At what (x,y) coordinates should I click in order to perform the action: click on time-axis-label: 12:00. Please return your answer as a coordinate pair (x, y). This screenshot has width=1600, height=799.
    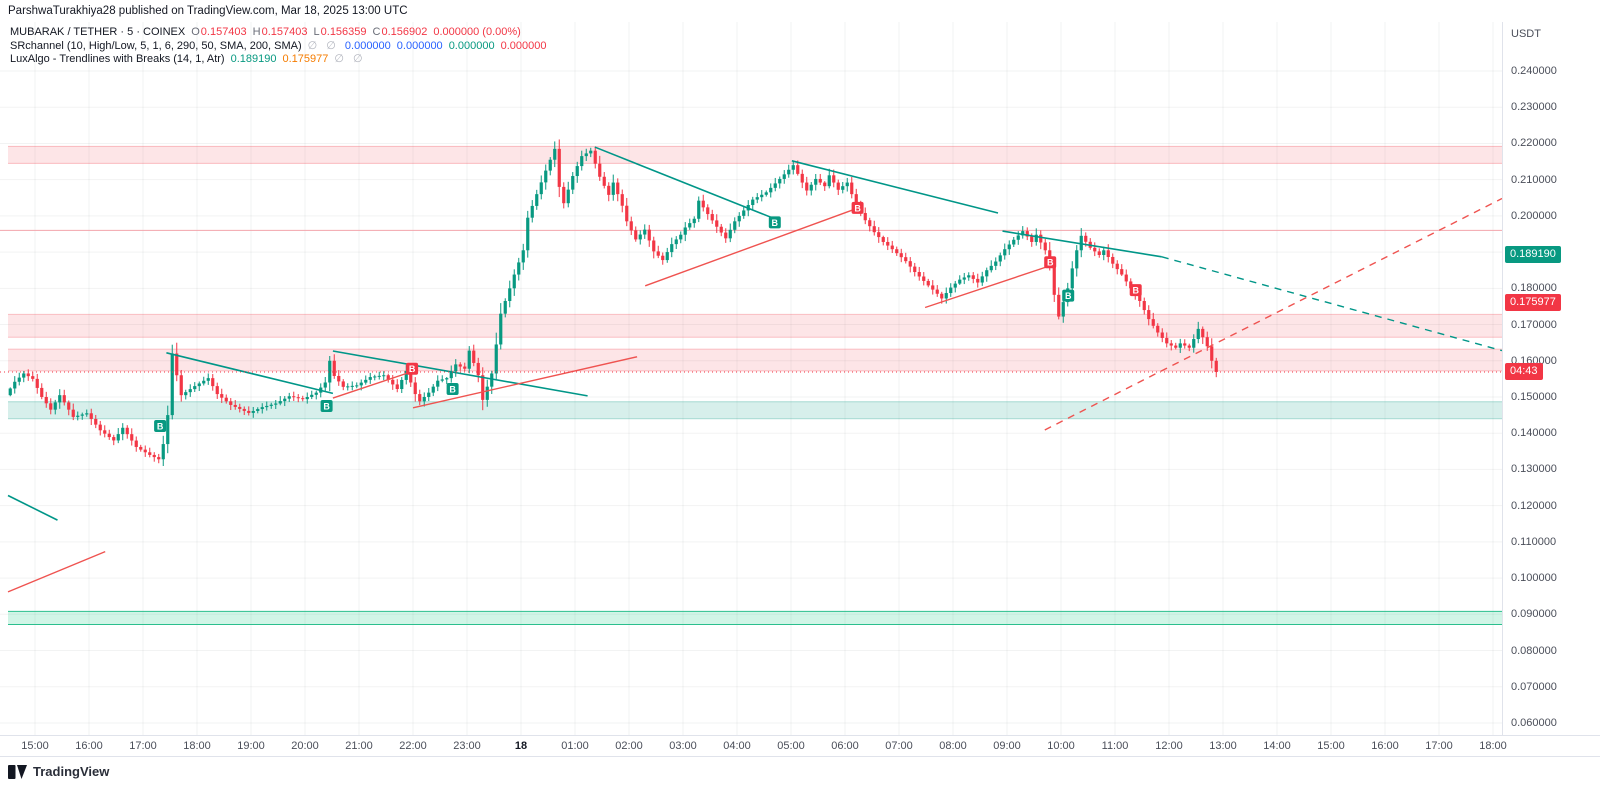
    Looking at the image, I should click on (1169, 746).